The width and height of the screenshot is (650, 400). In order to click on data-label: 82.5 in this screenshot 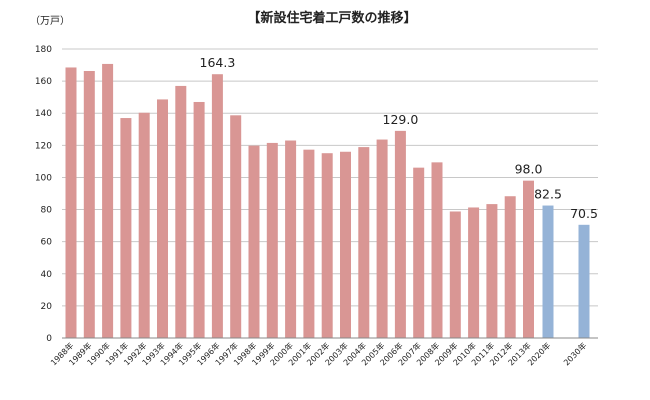, I will do `click(548, 194)`.